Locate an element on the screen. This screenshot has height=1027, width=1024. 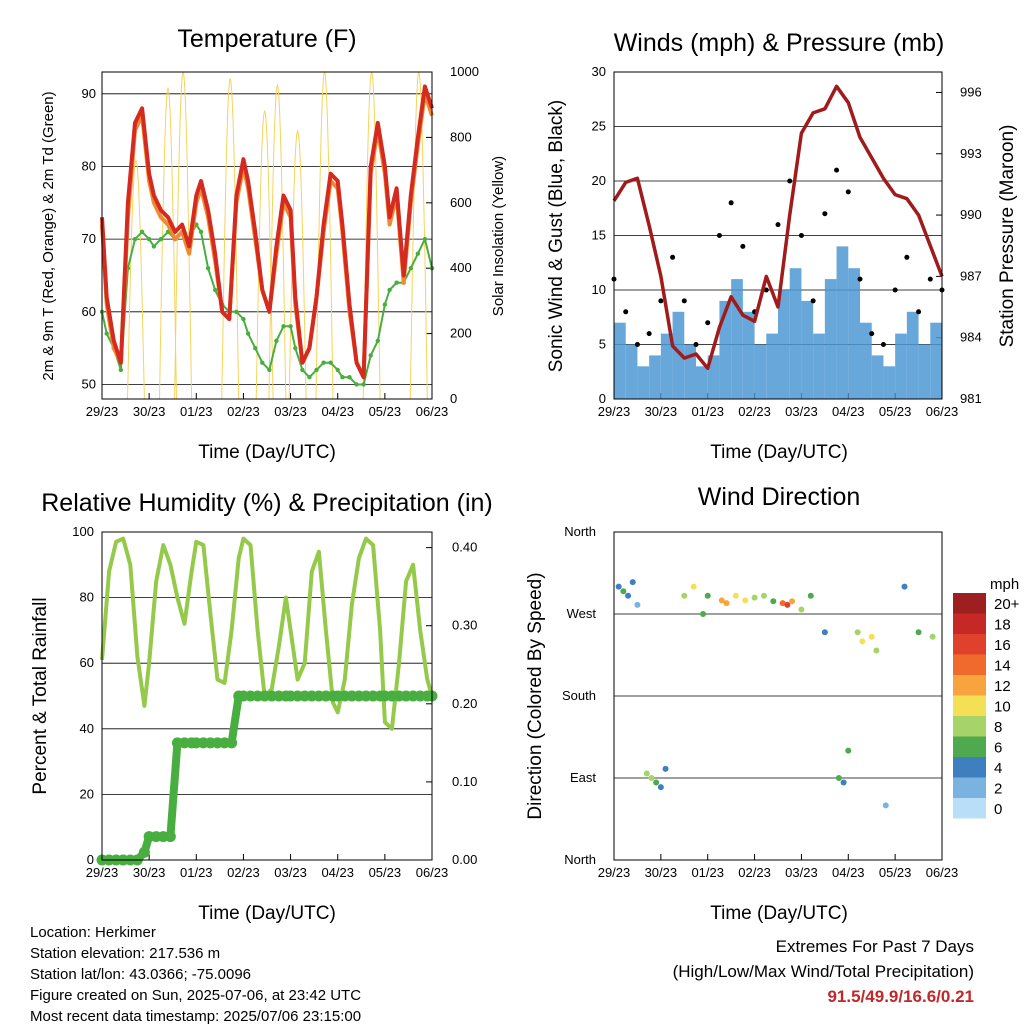
temperature-frame is located at coordinates (267, 235).